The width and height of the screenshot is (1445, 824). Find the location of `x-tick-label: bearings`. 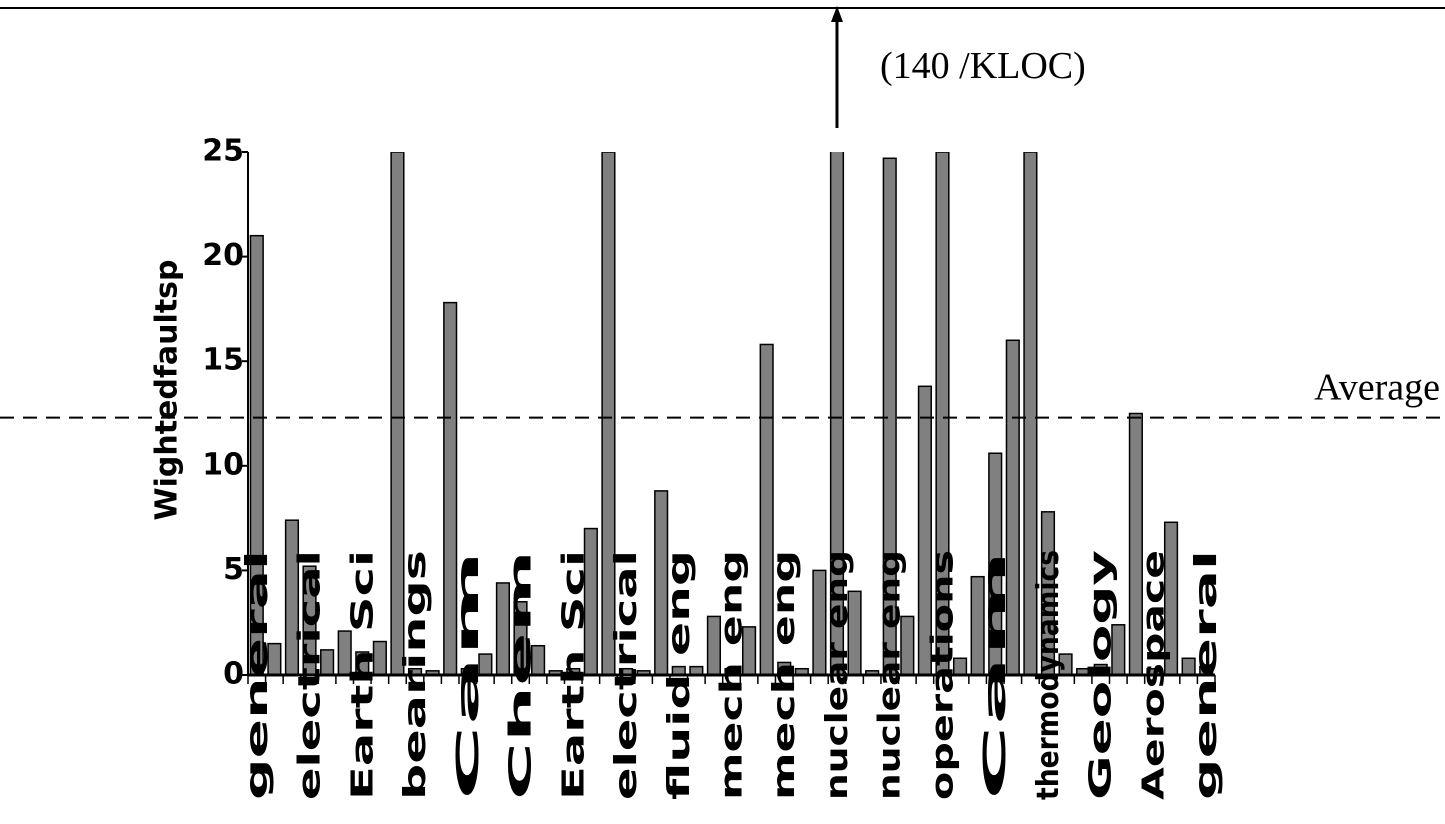

x-tick-label: bearings is located at coordinates (415, 675).